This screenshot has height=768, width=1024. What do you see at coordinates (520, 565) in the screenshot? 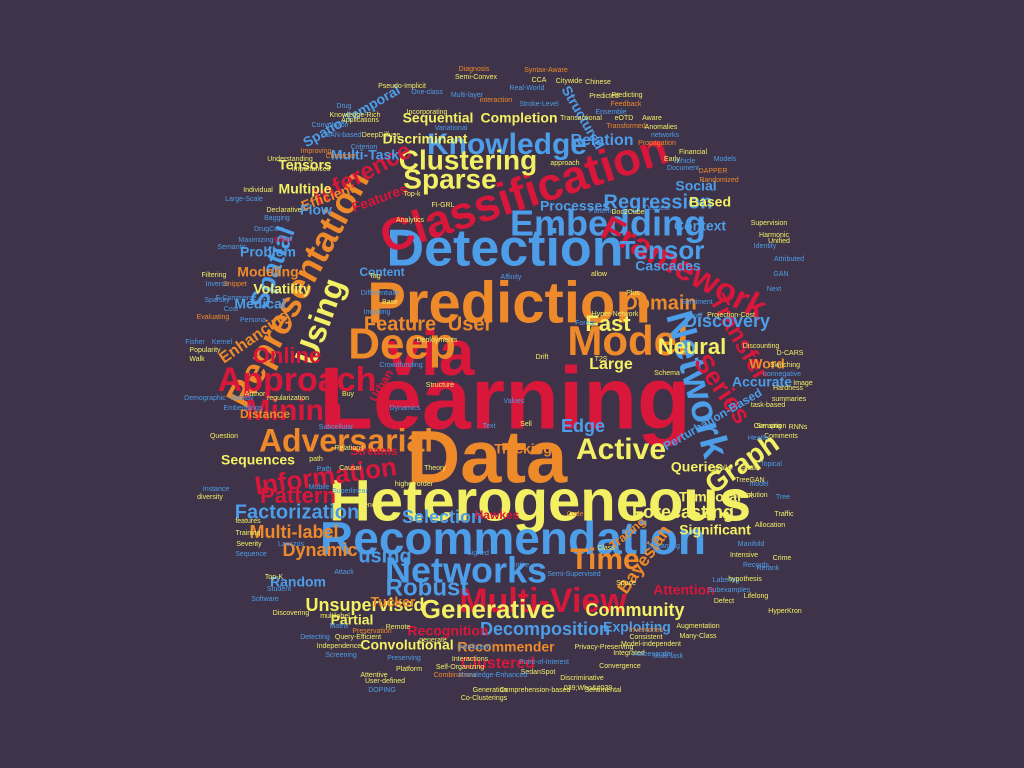
I see `cloud-word-entire: Entire` at bounding box center [520, 565].